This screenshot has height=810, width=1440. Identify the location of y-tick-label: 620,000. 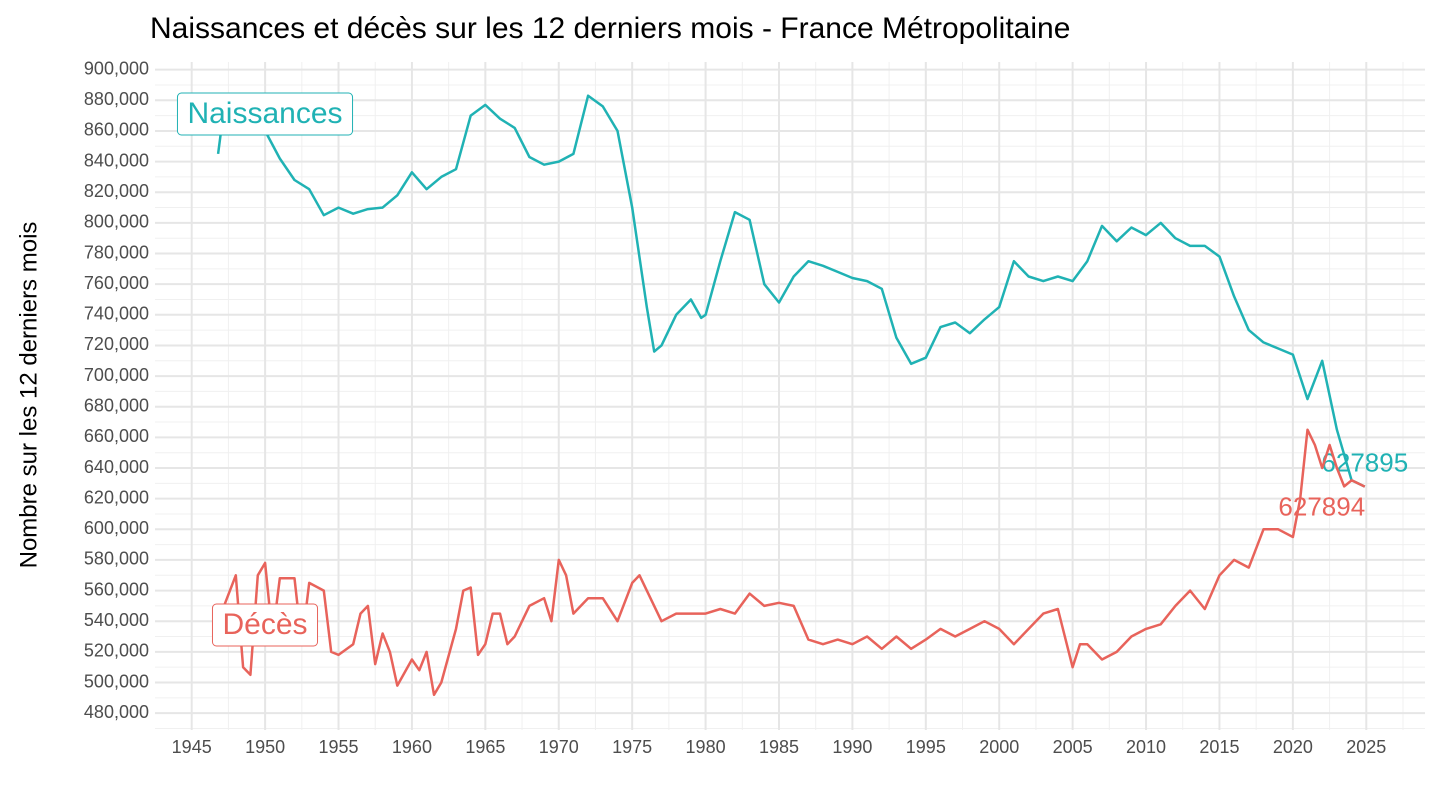
(116, 497).